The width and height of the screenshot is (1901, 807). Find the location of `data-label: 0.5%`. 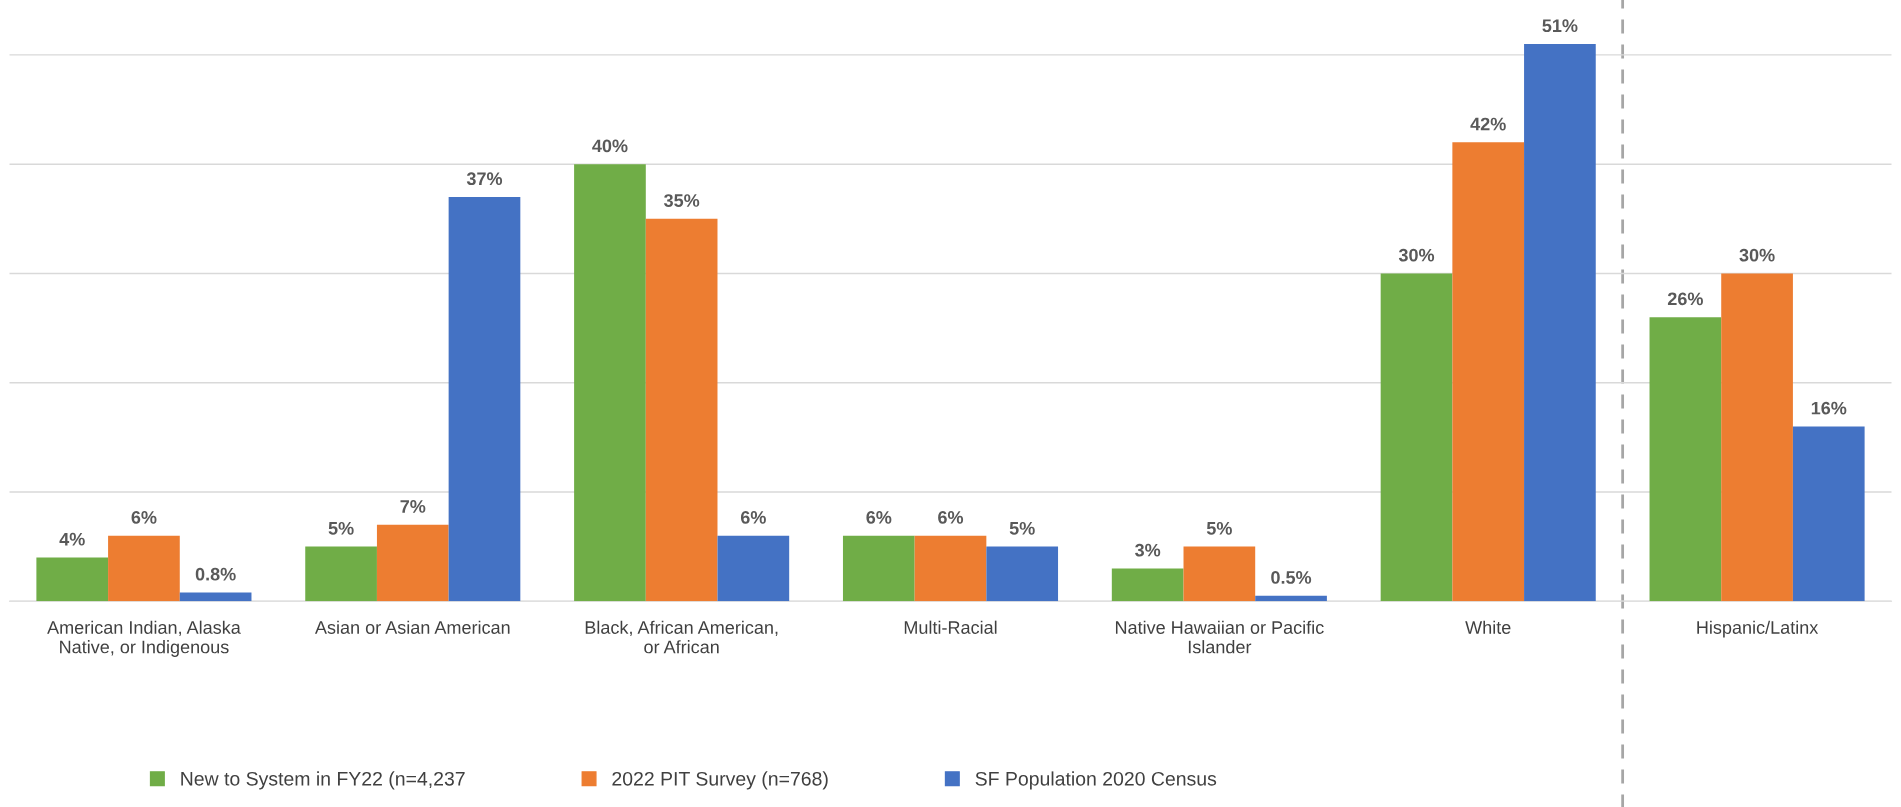

data-label: 0.5% is located at coordinates (1291, 577).